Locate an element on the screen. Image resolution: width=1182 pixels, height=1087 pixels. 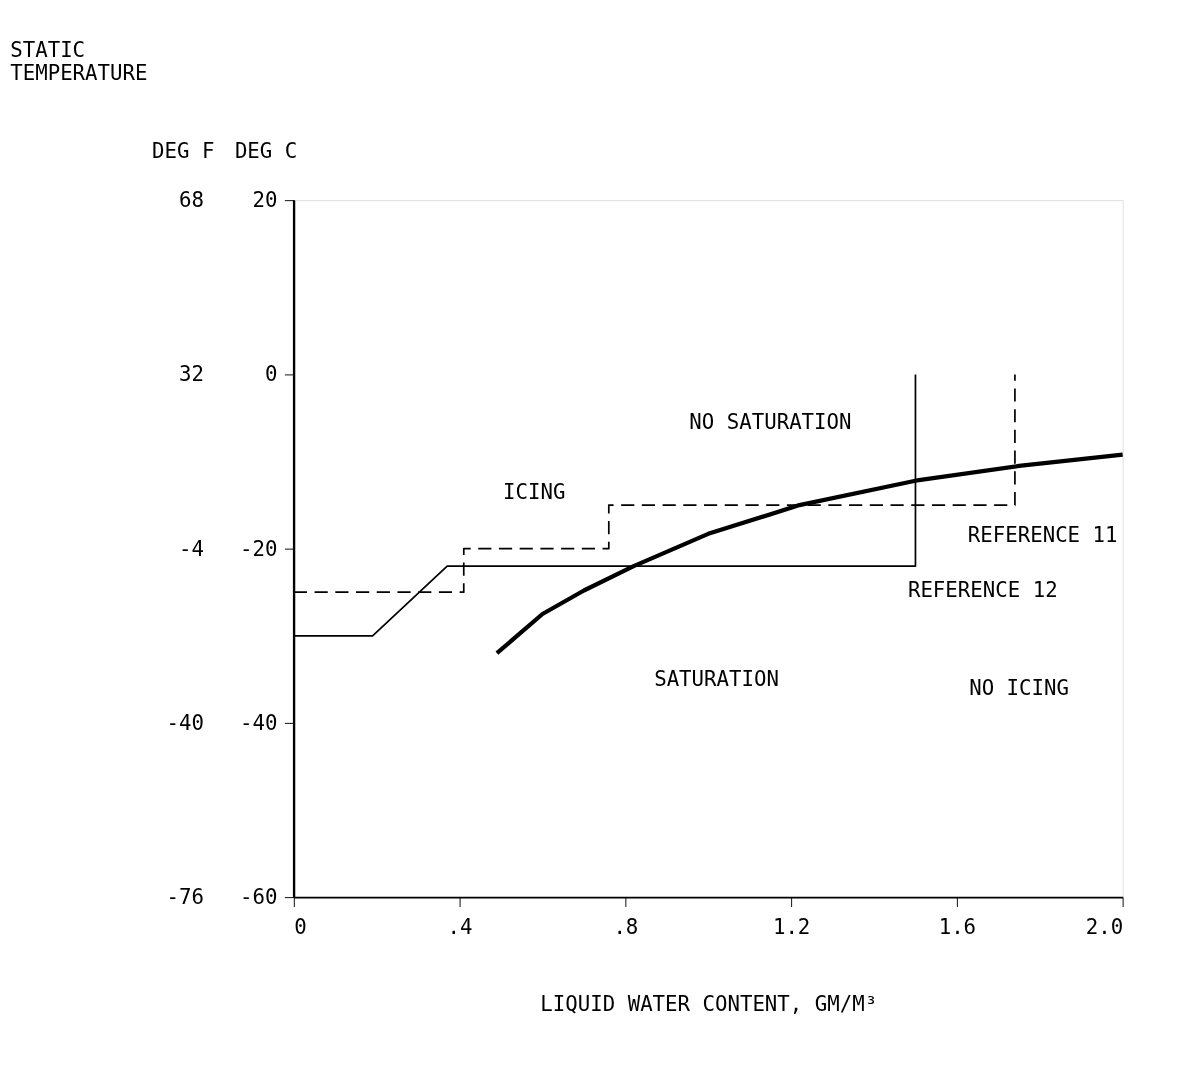
x-tick-label: 1.6 is located at coordinates (957, 927).